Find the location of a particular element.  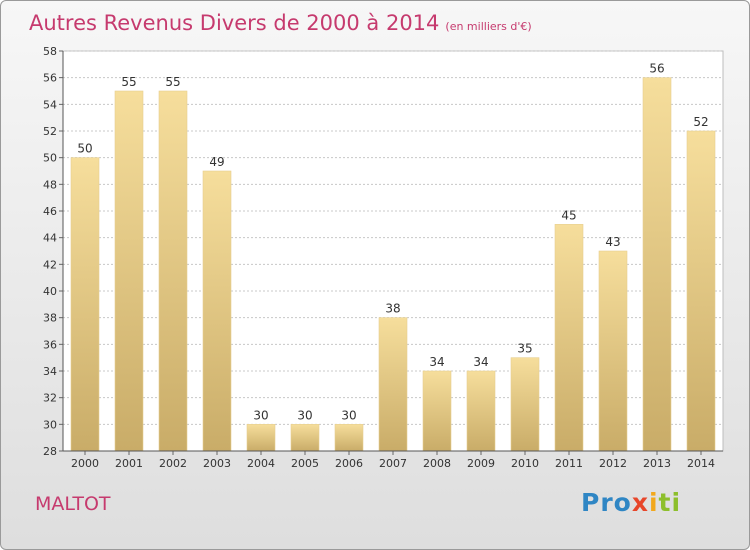

y-tick-label: 30 is located at coordinates (50, 424).